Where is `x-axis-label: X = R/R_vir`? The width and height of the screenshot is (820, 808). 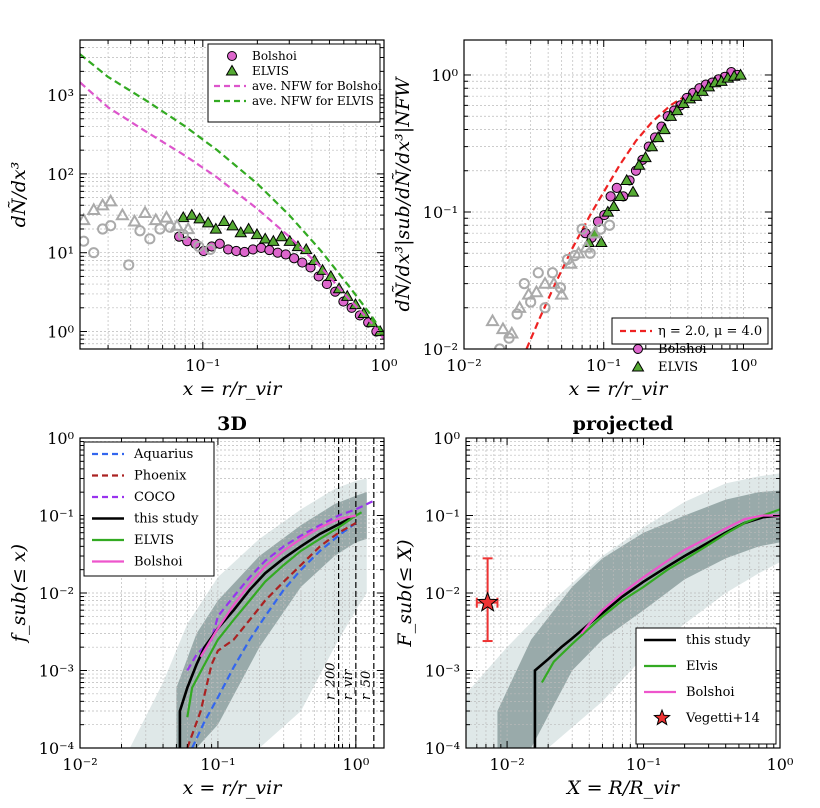
x-axis-label: X = R/R_vir is located at coordinates (623, 788).